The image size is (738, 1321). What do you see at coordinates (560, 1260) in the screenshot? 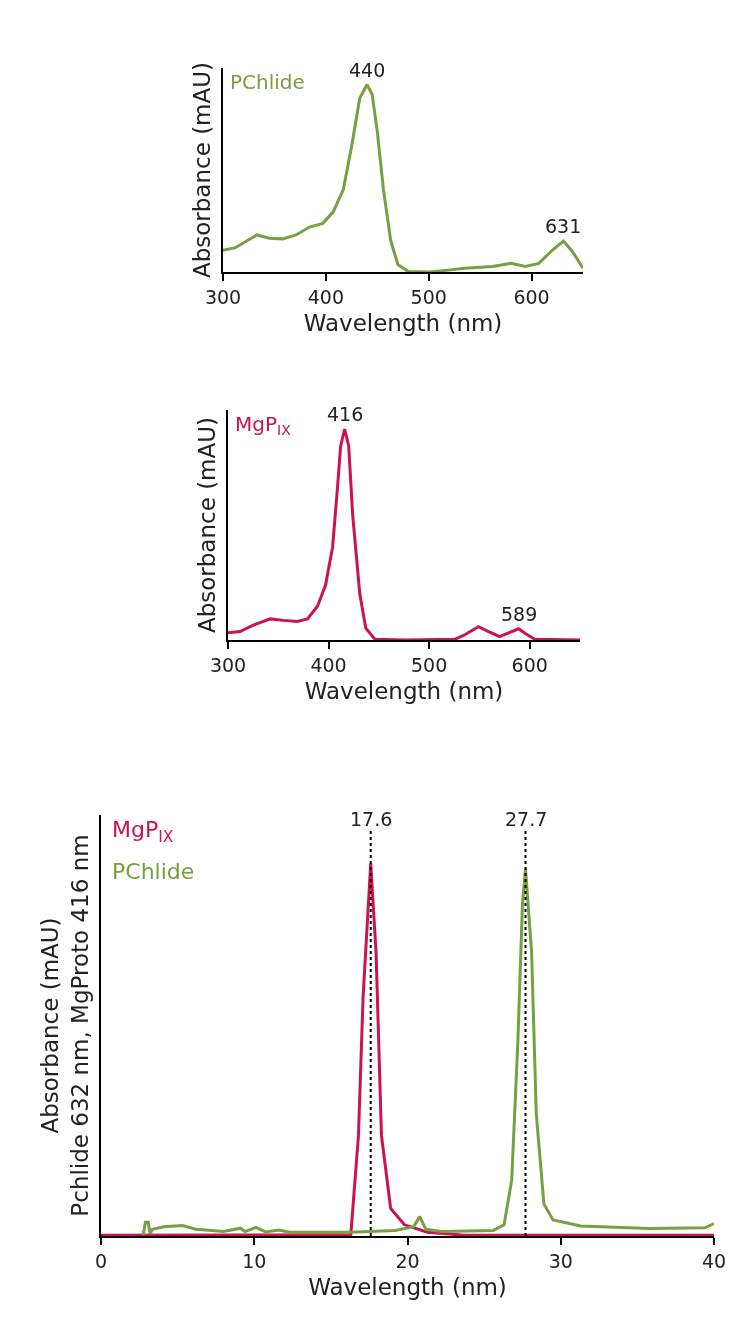
I see `x-tick-label: 30` at bounding box center [560, 1260].